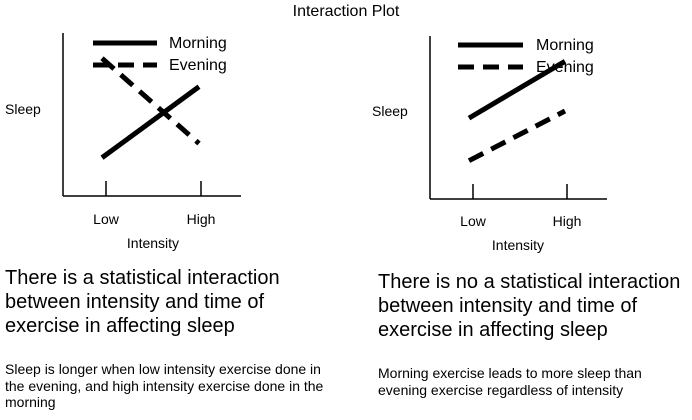 The image size is (692, 420). Describe the element at coordinates (153, 243) in the screenshot. I see `plot1-x-axis-label: Intensity` at that location.